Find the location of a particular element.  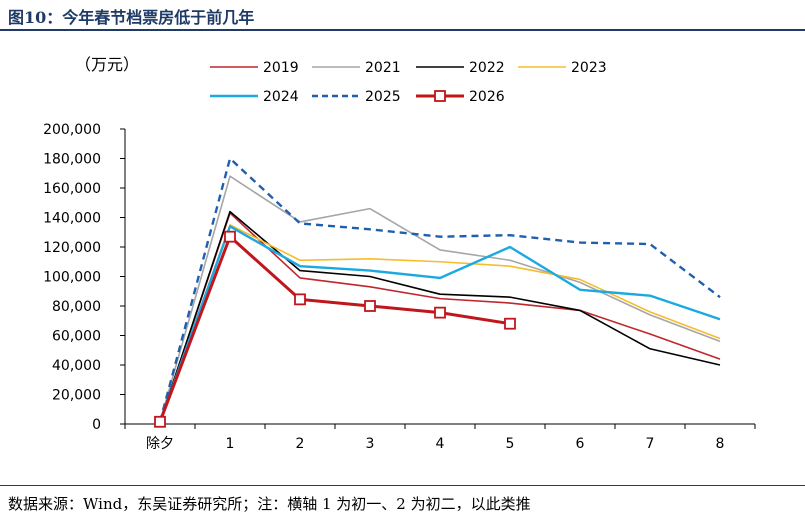

x-tick-label: 6 is located at coordinates (580, 444).